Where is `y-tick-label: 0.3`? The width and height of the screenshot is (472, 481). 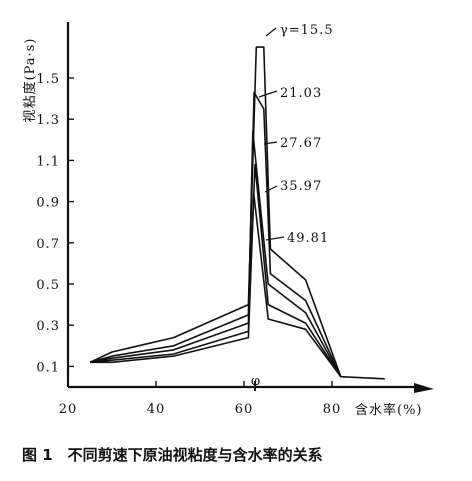
y-tick-label: 0.3 is located at coordinates (48, 326).